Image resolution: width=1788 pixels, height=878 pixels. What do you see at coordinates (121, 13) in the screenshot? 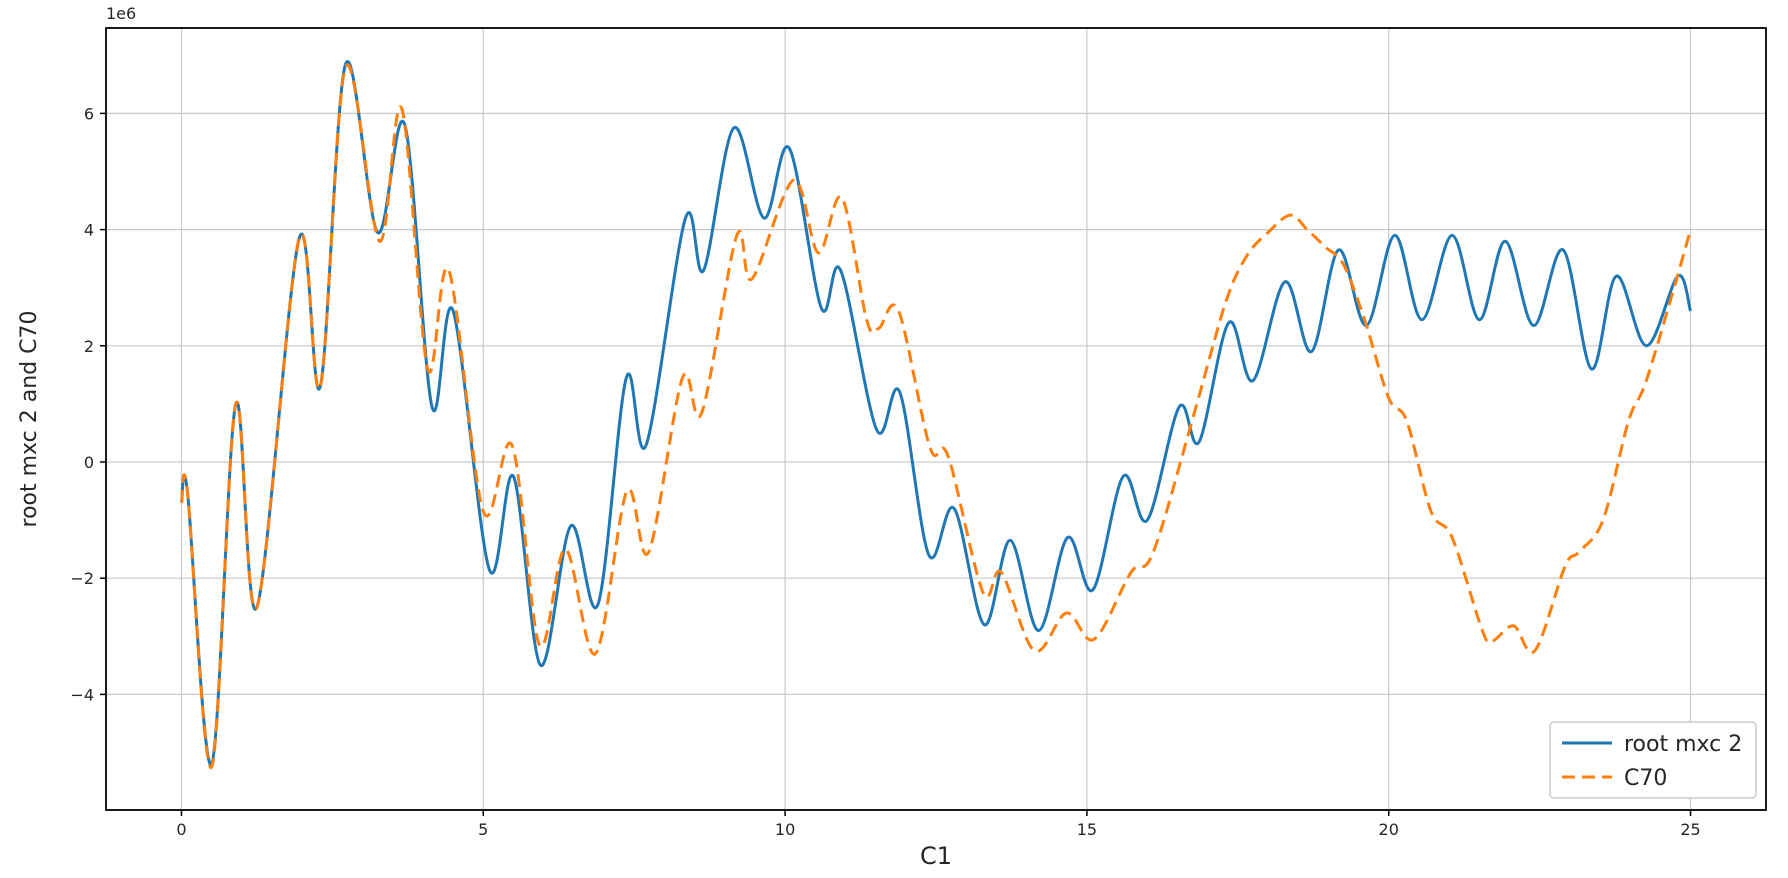
I see `y-axis-offset-label: 1e6` at bounding box center [121, 13].